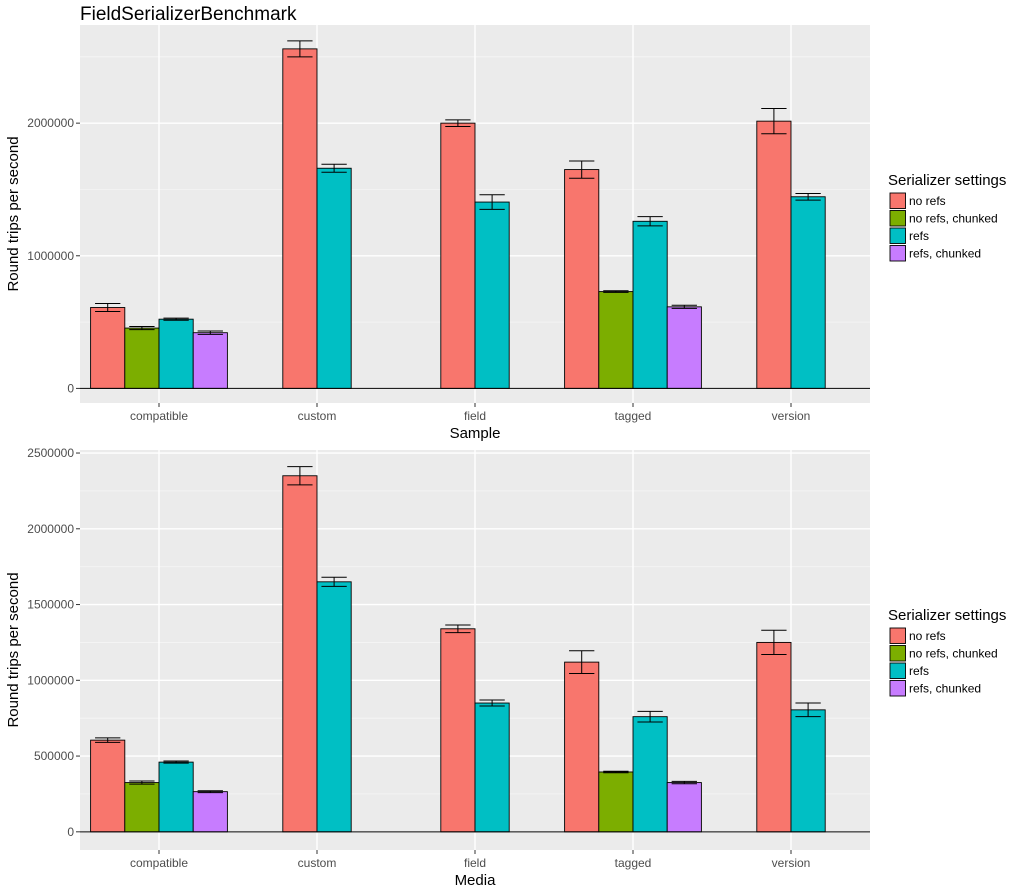 This screenshot has height=890, width=1024. What do you see at coordinates (13, 213) in the screenshot?
I see `y-axis-label: Round trips per second` at bounding box center [13, 213].